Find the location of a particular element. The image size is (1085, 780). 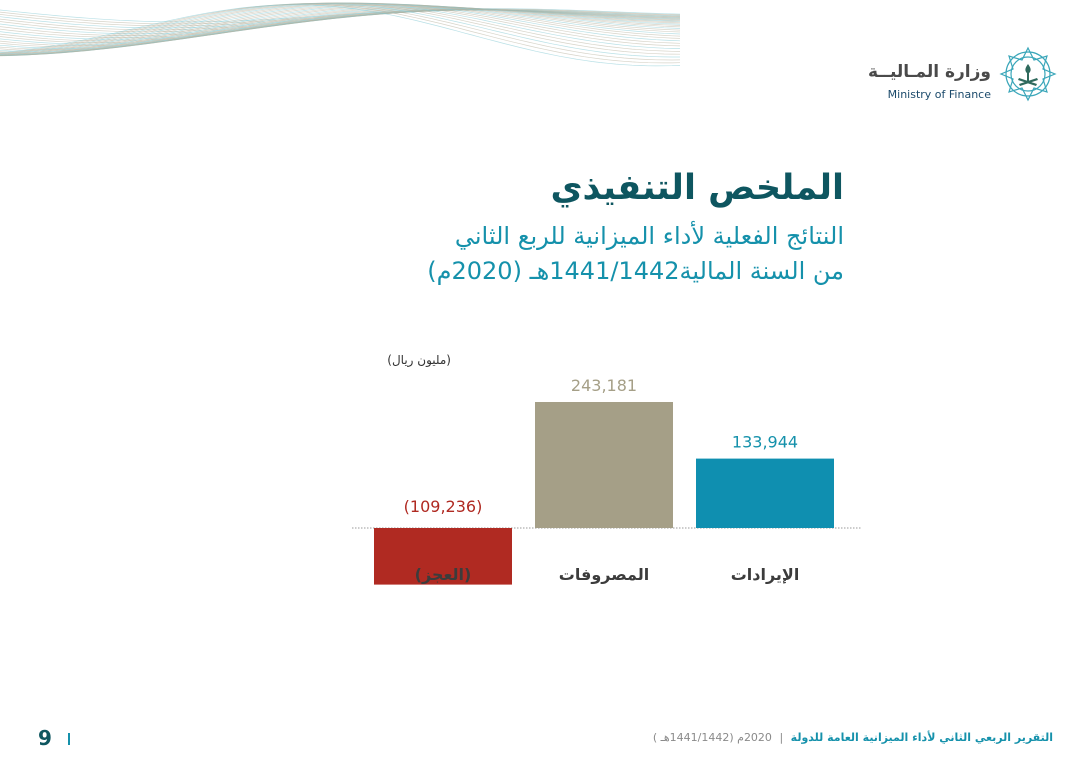

ministry-logo: وزارة المـاليــة Ministry of Finance is located at coordinates (957, 74).